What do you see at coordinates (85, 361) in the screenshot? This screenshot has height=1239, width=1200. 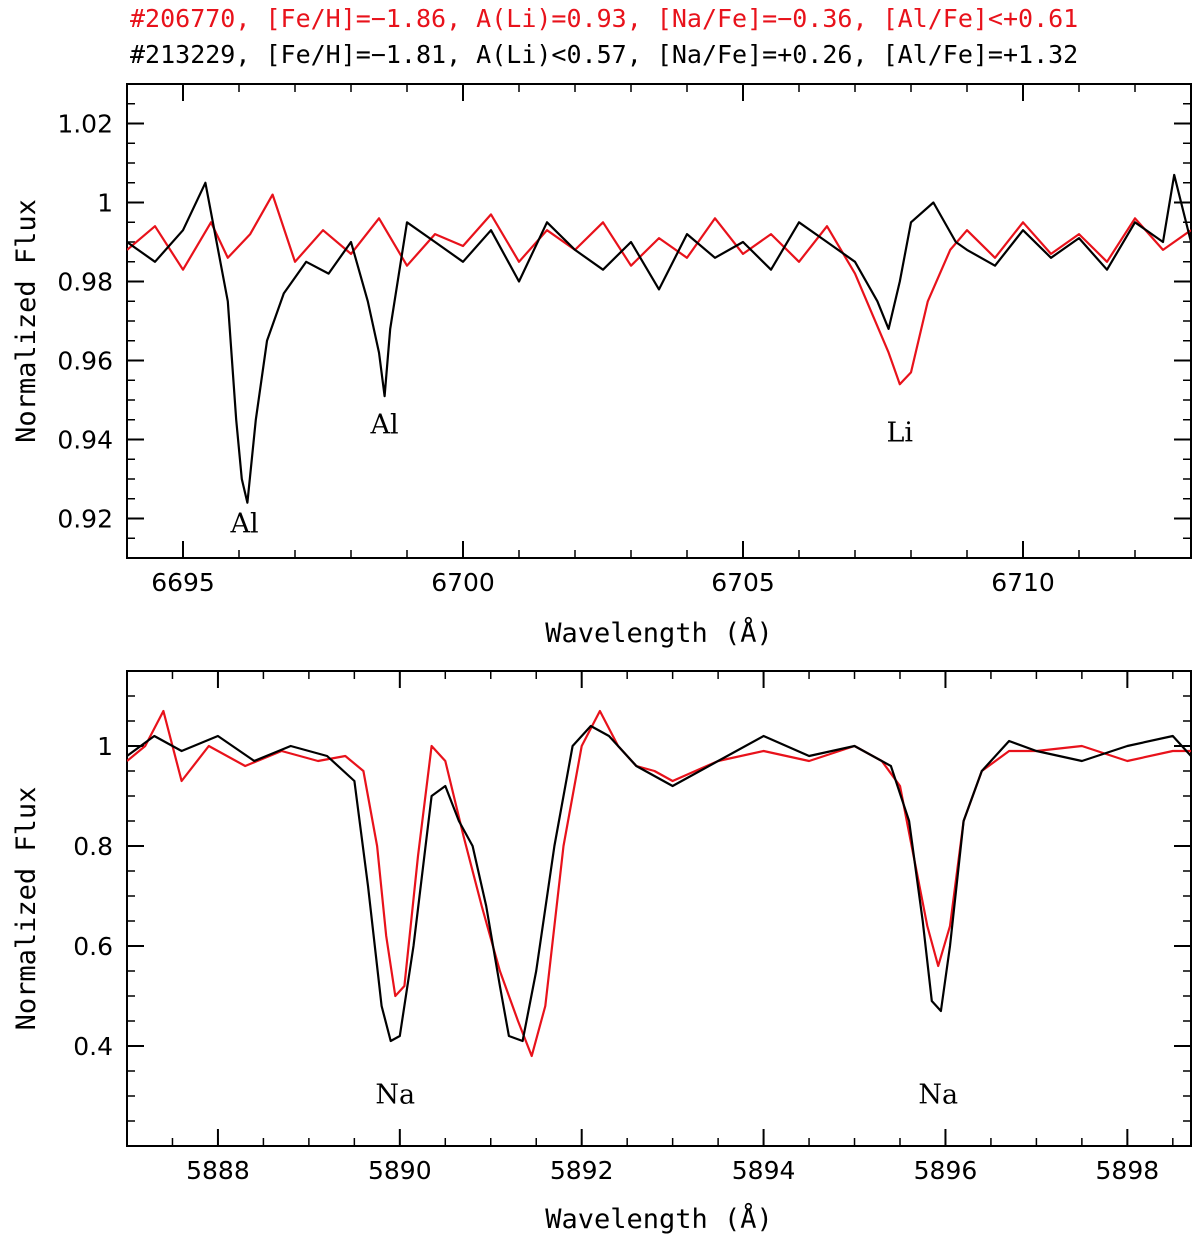 I see `y-tick-label: 0.96` at bounding box center [85, 361].